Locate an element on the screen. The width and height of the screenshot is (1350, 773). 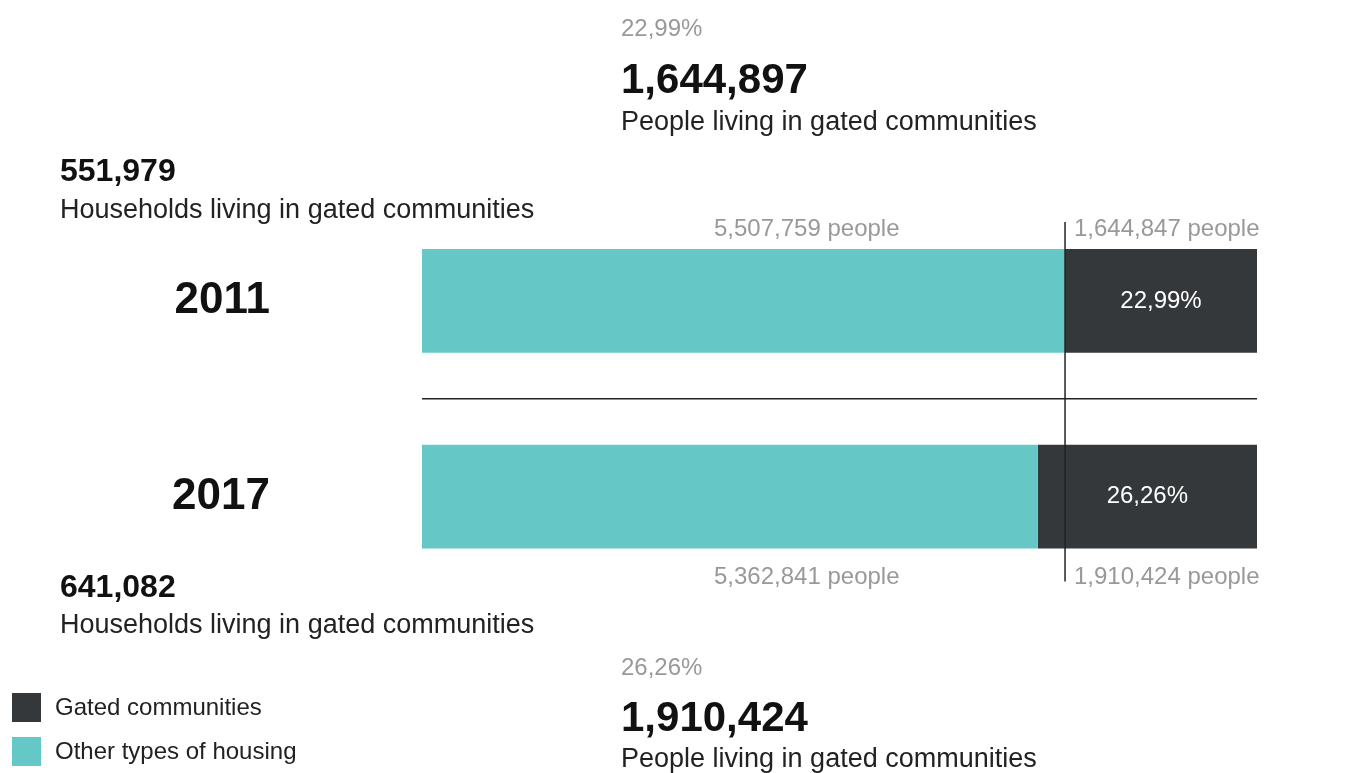
annotation: 5,362,841 people is located at coordinates (807, 575).